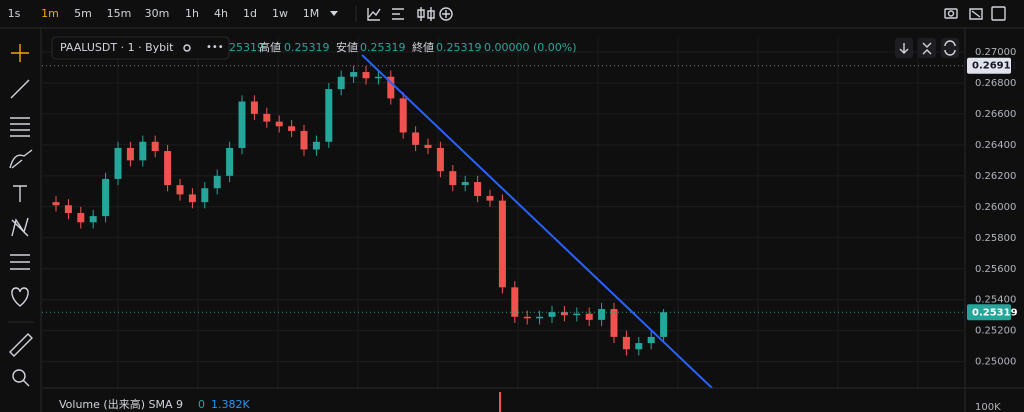 Image resolution: width=1024 pixels, height=412 pixels. Describe the element at coordinates (14, 13) in the screenshot. I see `timeframe-button: 1s` at that location.